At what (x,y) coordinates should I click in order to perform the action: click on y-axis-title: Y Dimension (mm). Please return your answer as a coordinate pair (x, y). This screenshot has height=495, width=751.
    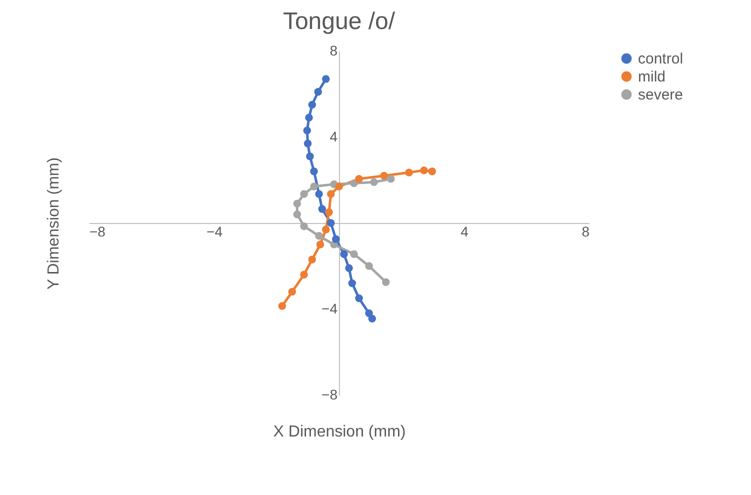
    Looking at the image, I should click on (54, 223).